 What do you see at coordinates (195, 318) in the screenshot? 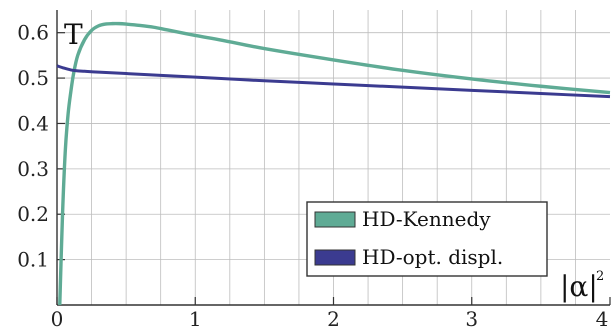
I see `x-tick-label: 1` at bounding box center [195, 318].